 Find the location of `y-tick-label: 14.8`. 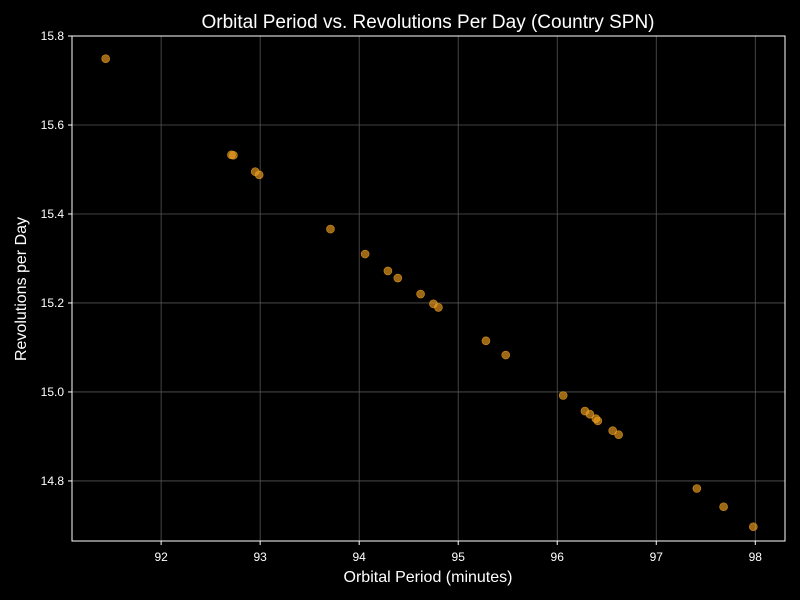

y-tick-label: 14.8 is located at coordinates (53, 481).